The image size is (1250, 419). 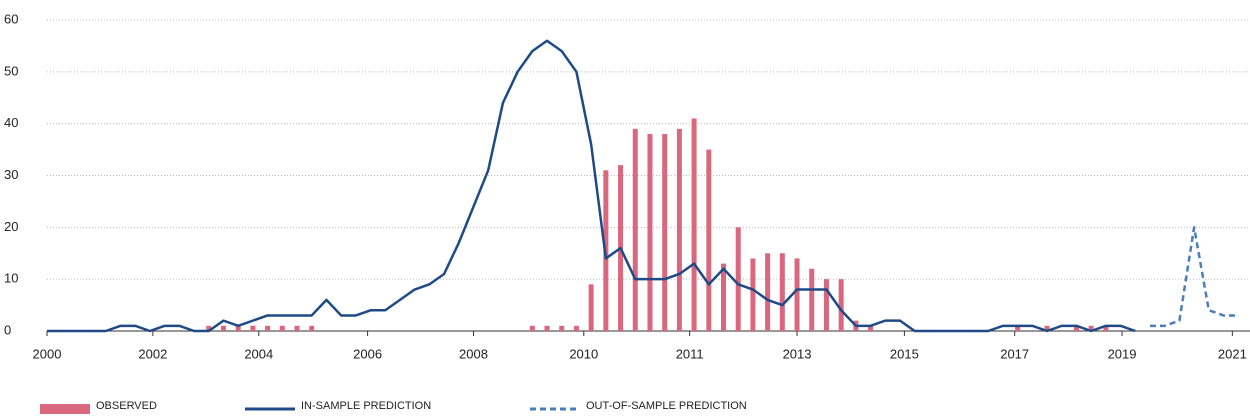 I want to click on x-tick-label: 2015, so click(x=904, y=353).